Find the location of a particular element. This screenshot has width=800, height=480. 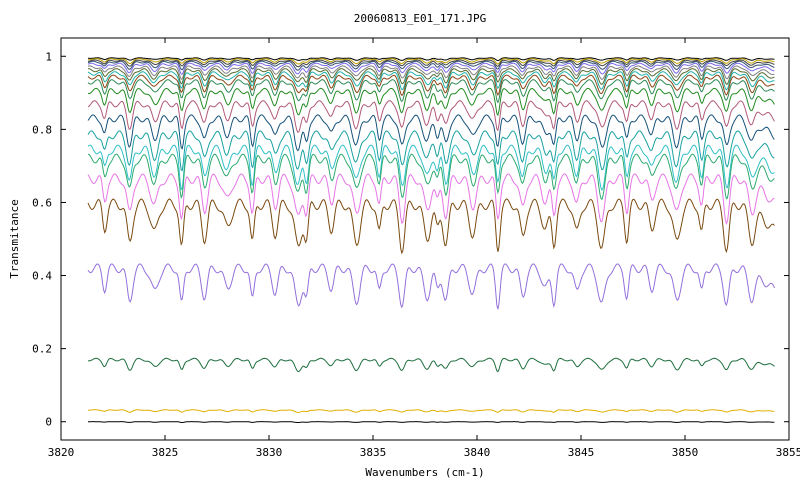

y-tick-label: 0.2 is located at coordinates (42, 349).